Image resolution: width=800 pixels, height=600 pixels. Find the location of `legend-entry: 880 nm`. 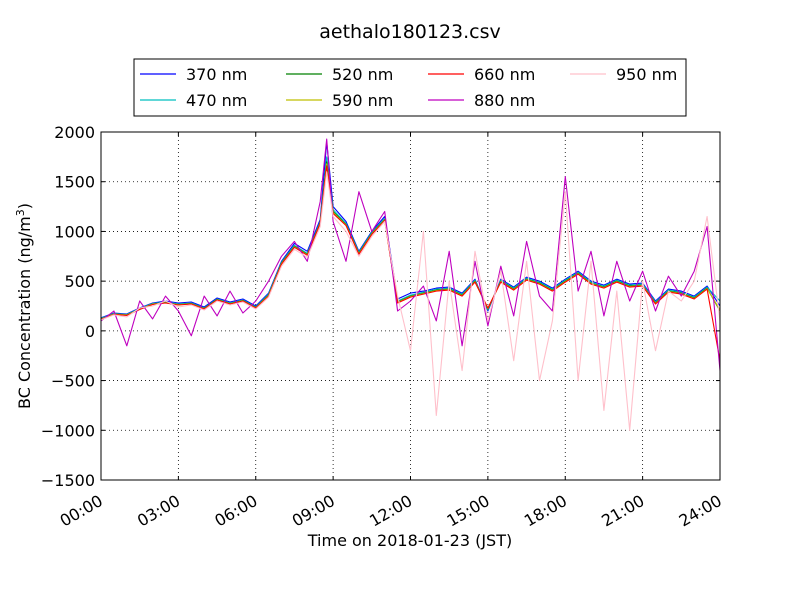

legend-entry: 880 nm is located at coordinates (481, 100).